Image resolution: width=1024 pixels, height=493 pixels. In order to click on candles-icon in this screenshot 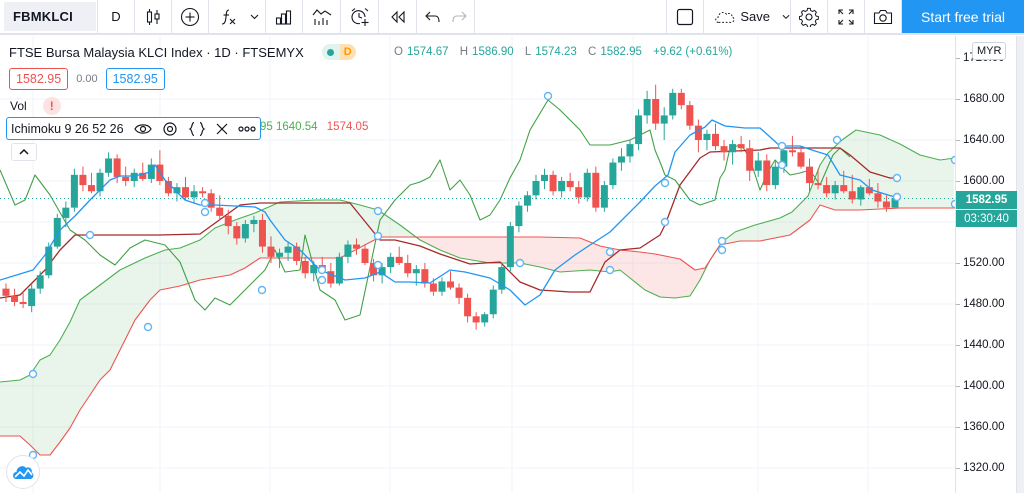, I will do `click(153, 16)`.